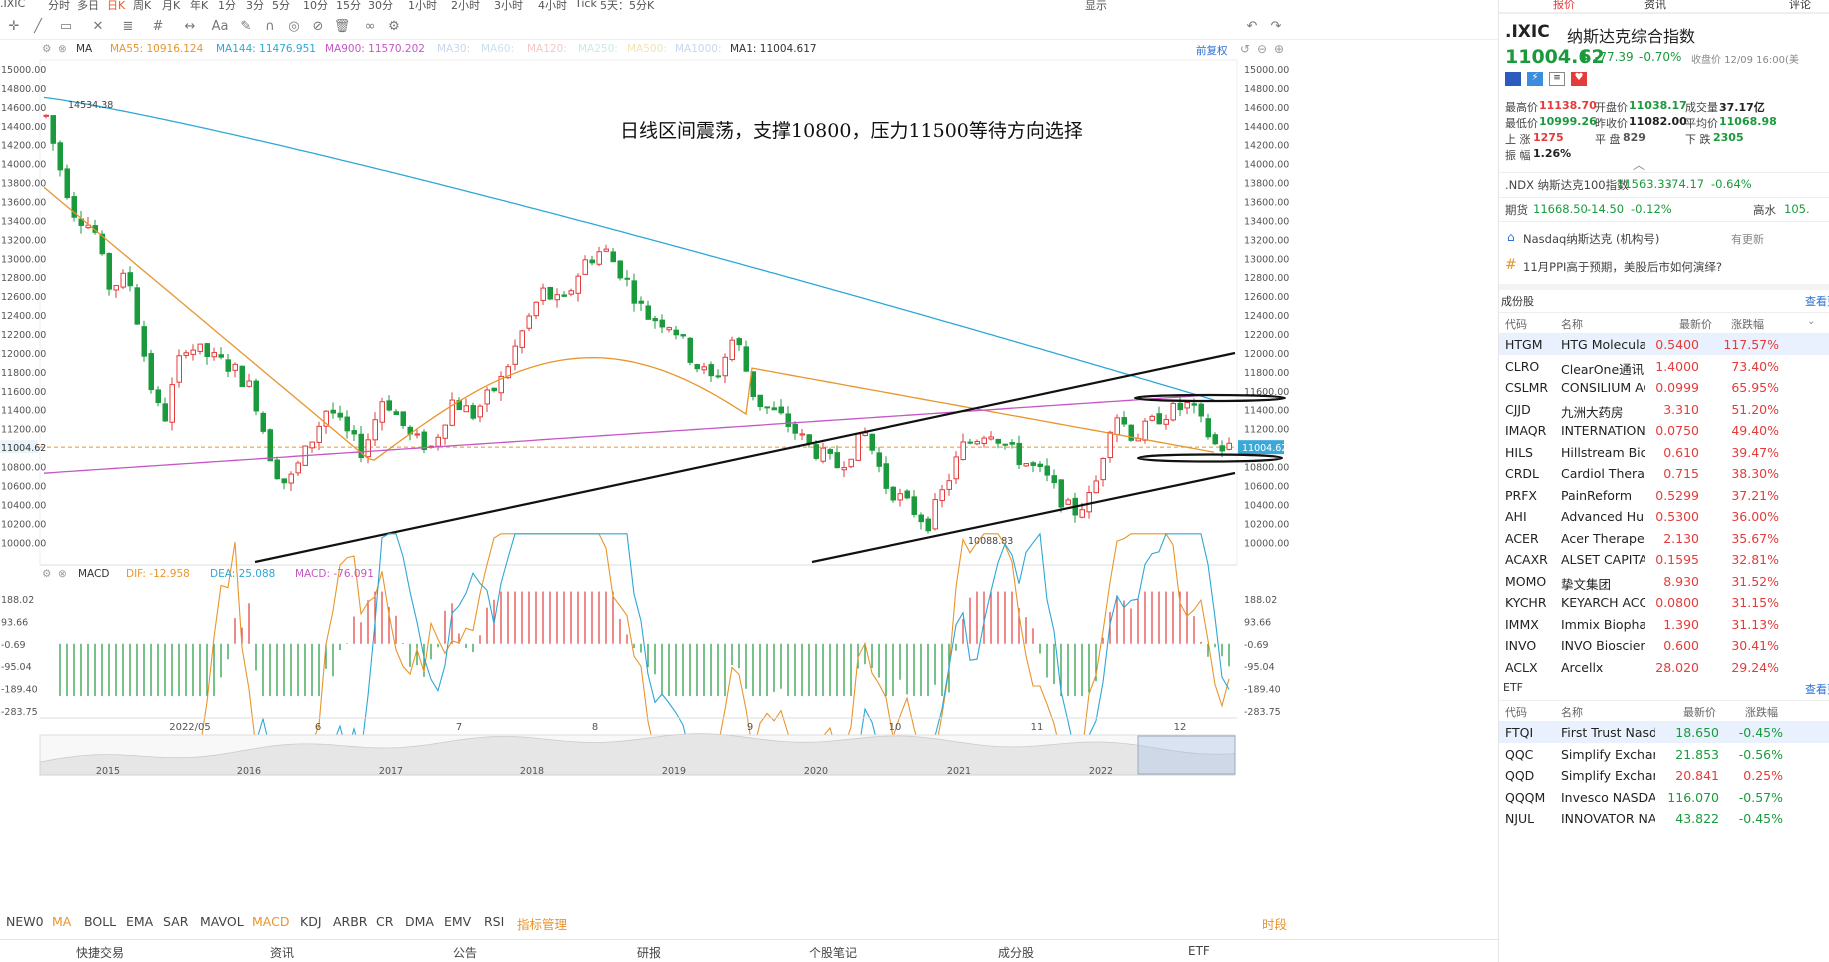 The width and height of the screenshot is (1829, 962). I want to click on fib-draw-icon: ≣, so click(128, 26).